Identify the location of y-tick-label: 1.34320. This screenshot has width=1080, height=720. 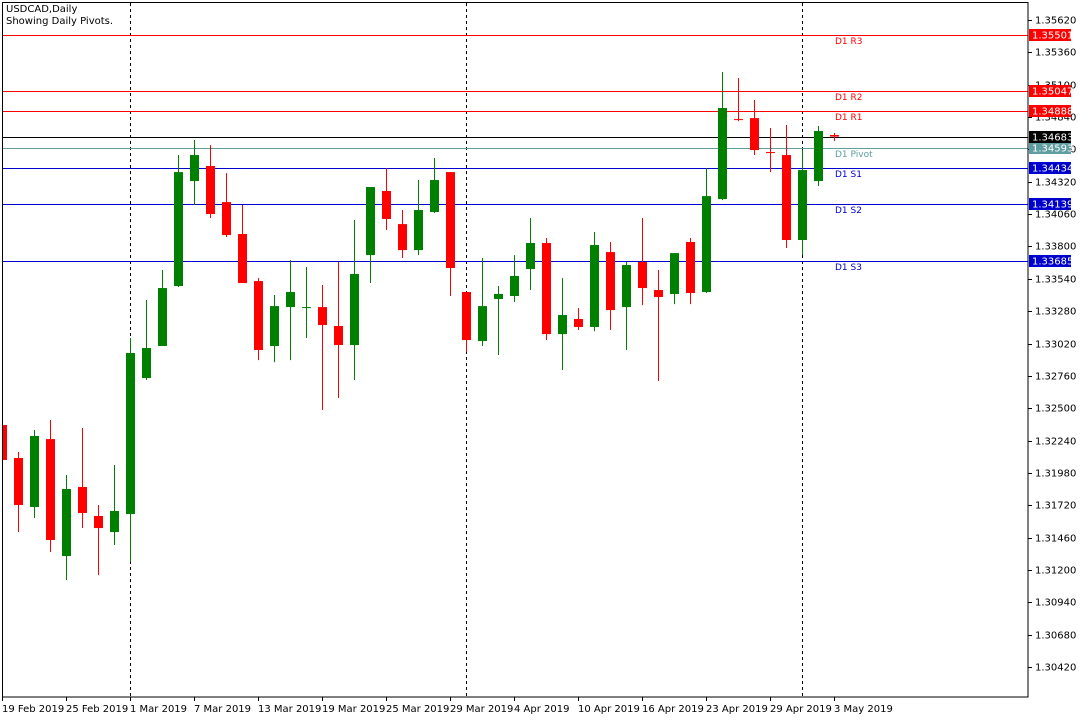
(1055, 183).